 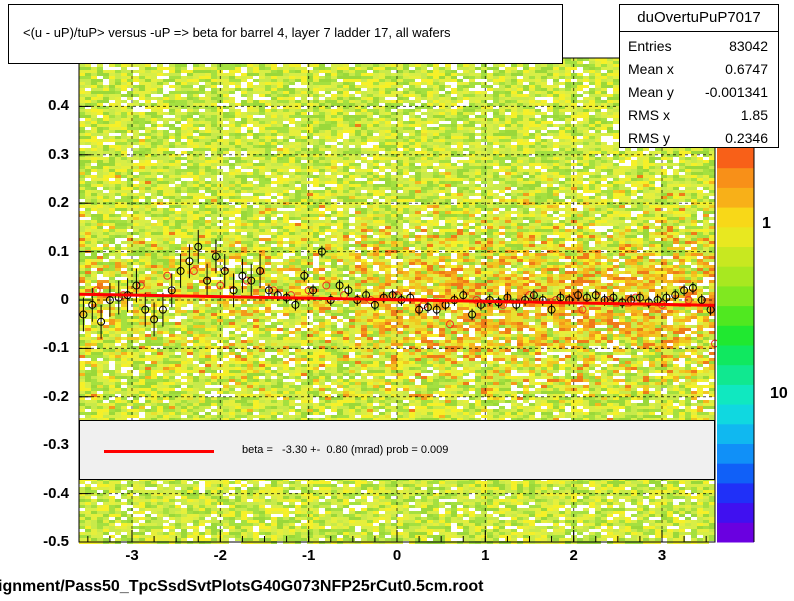 I want to click on y-tick-label: -0.3, so click(x=39, y=444).